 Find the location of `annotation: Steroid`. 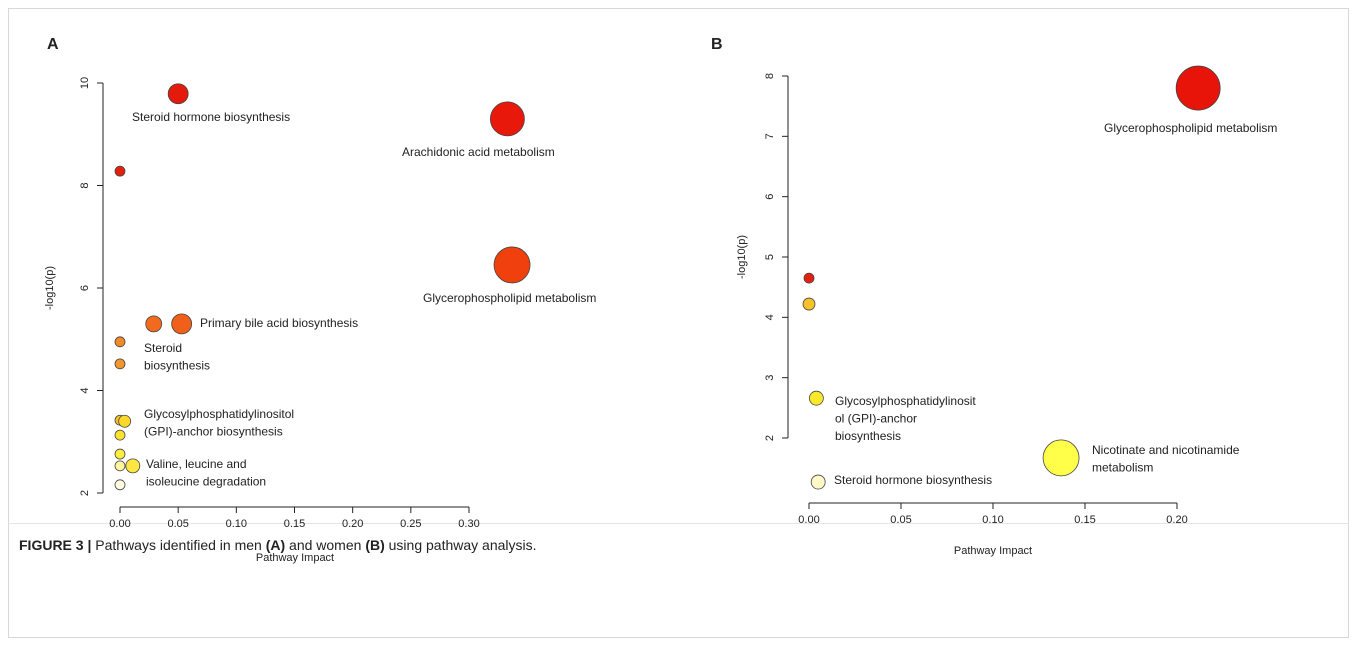

annotation: Steroid is located at coordinates (163, 348).